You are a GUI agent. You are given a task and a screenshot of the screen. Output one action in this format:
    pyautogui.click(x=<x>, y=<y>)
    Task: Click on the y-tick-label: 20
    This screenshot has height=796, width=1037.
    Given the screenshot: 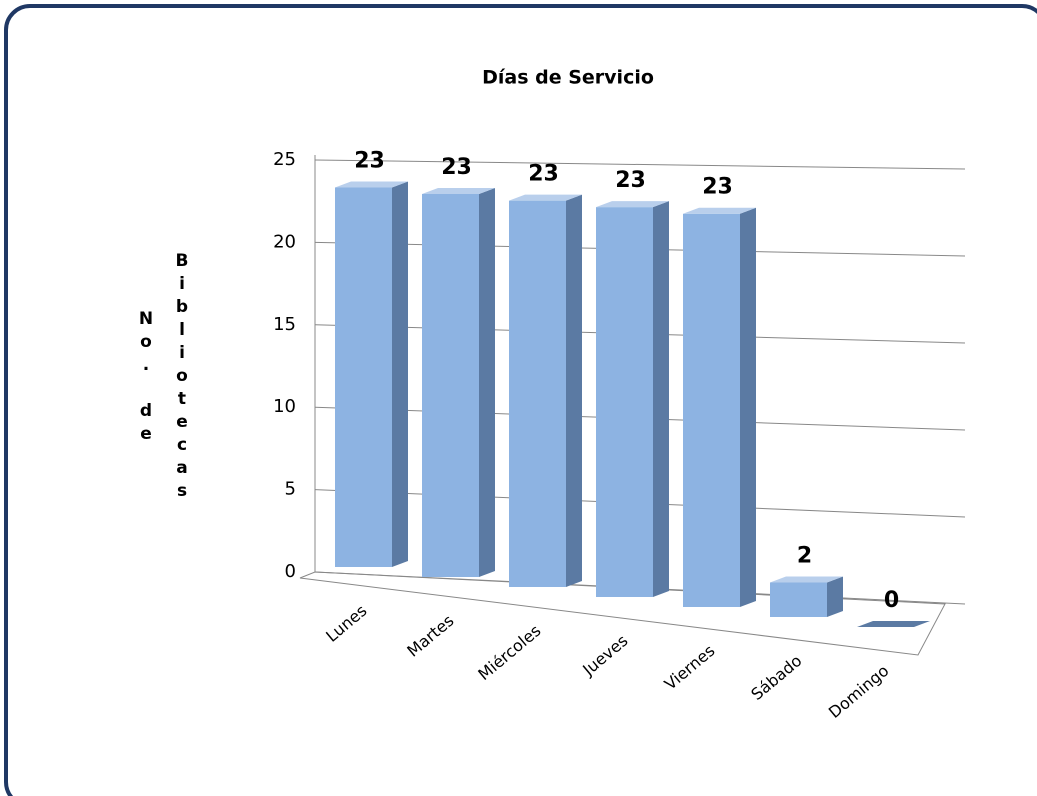 What is the action you would take?
    pyautogui.click(x=284, y=241)
    